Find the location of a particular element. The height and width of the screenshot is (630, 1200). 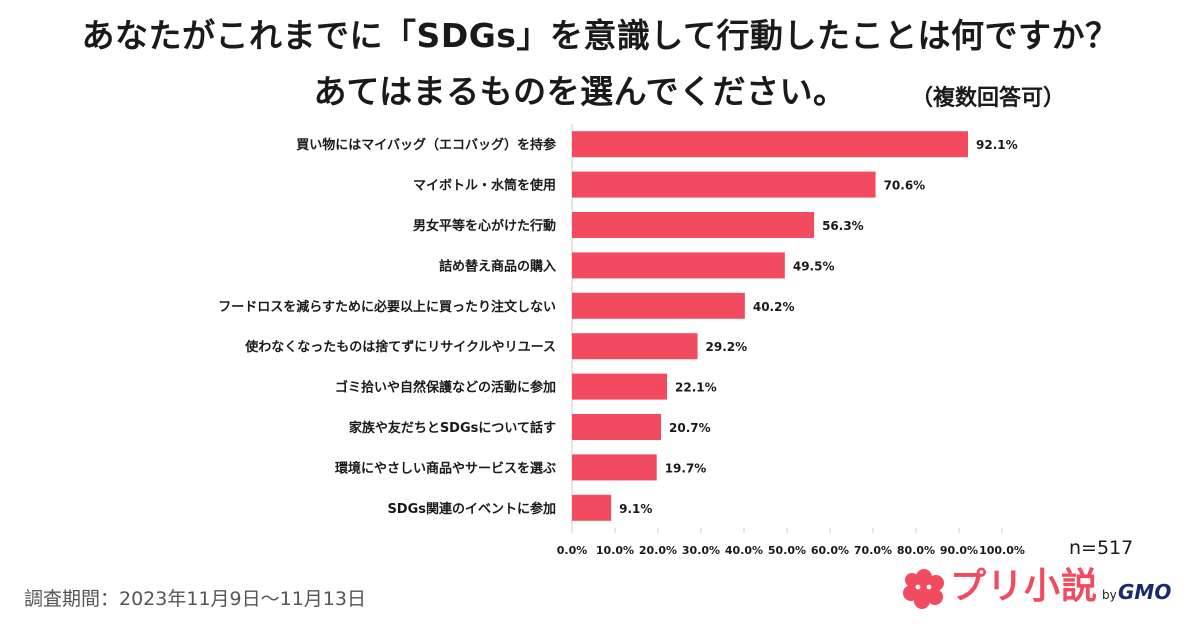

value-label-1: 92.1% is located at coordinates (997, 145).